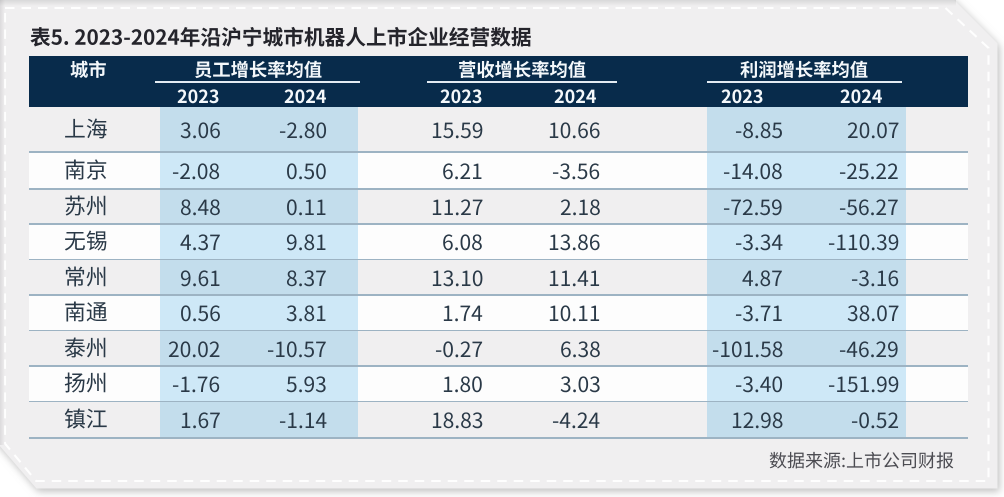 The image size is (1004, 497). I want to click on value-cell: -2.08, so click(196, 173).